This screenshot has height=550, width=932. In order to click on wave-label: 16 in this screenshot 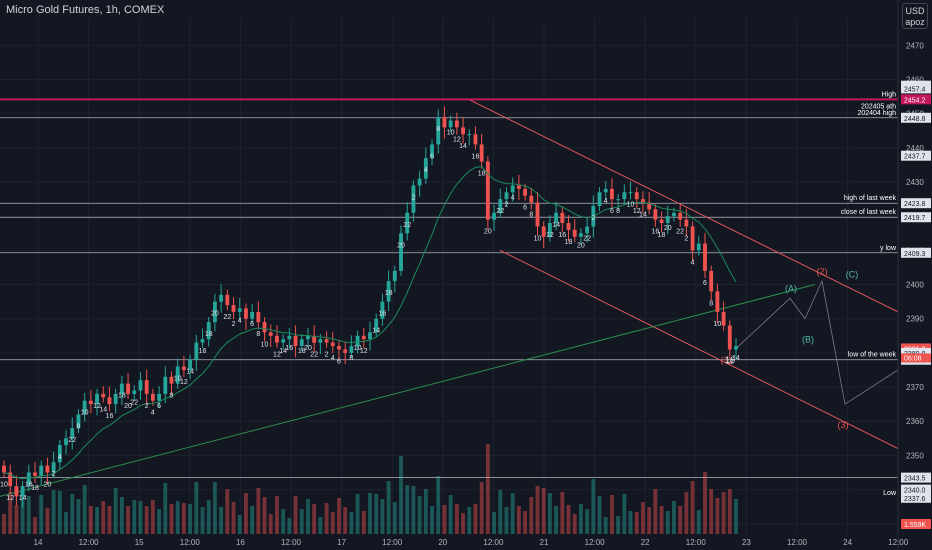, I will do `click(730, 360)`.